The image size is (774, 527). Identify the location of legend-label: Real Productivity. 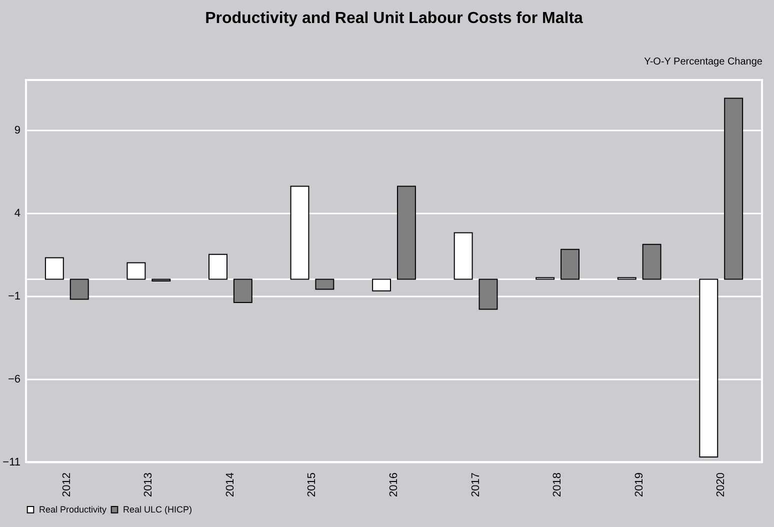
(73, 509).